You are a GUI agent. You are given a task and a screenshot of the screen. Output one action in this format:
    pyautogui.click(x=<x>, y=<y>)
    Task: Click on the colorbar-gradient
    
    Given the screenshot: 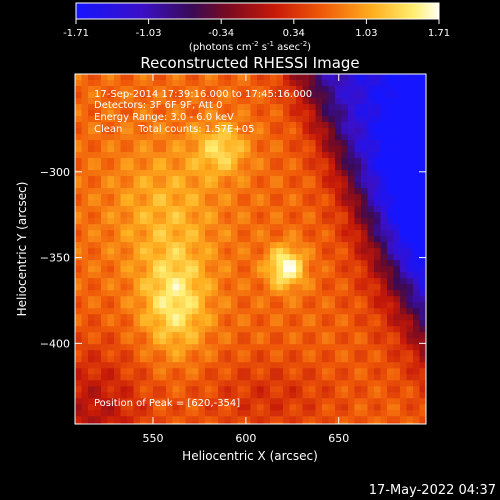 What is the action you would take?
    pyautogui.click(x=257, y=11)
    